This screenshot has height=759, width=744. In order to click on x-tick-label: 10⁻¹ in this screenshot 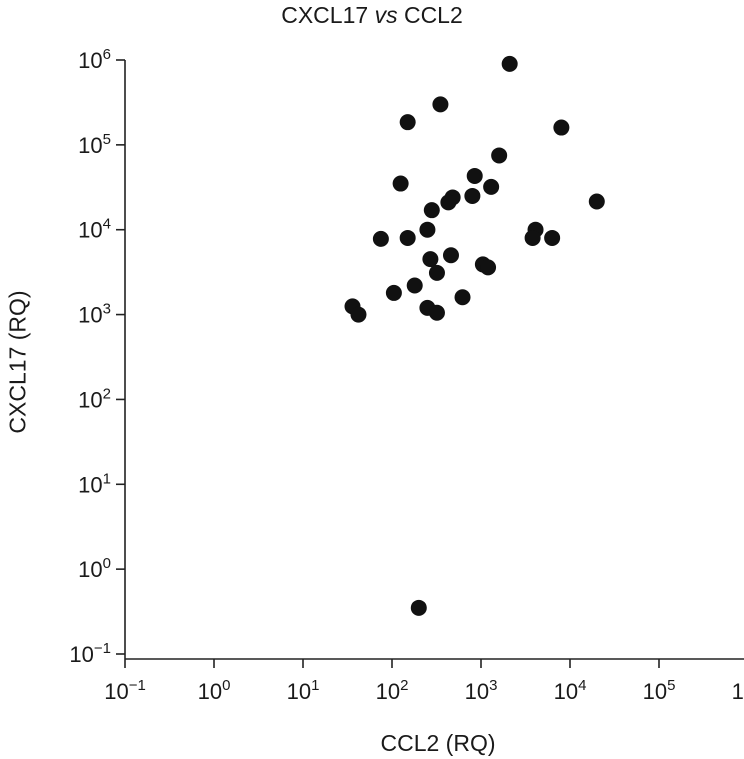, I will do `click(125, 690)`.